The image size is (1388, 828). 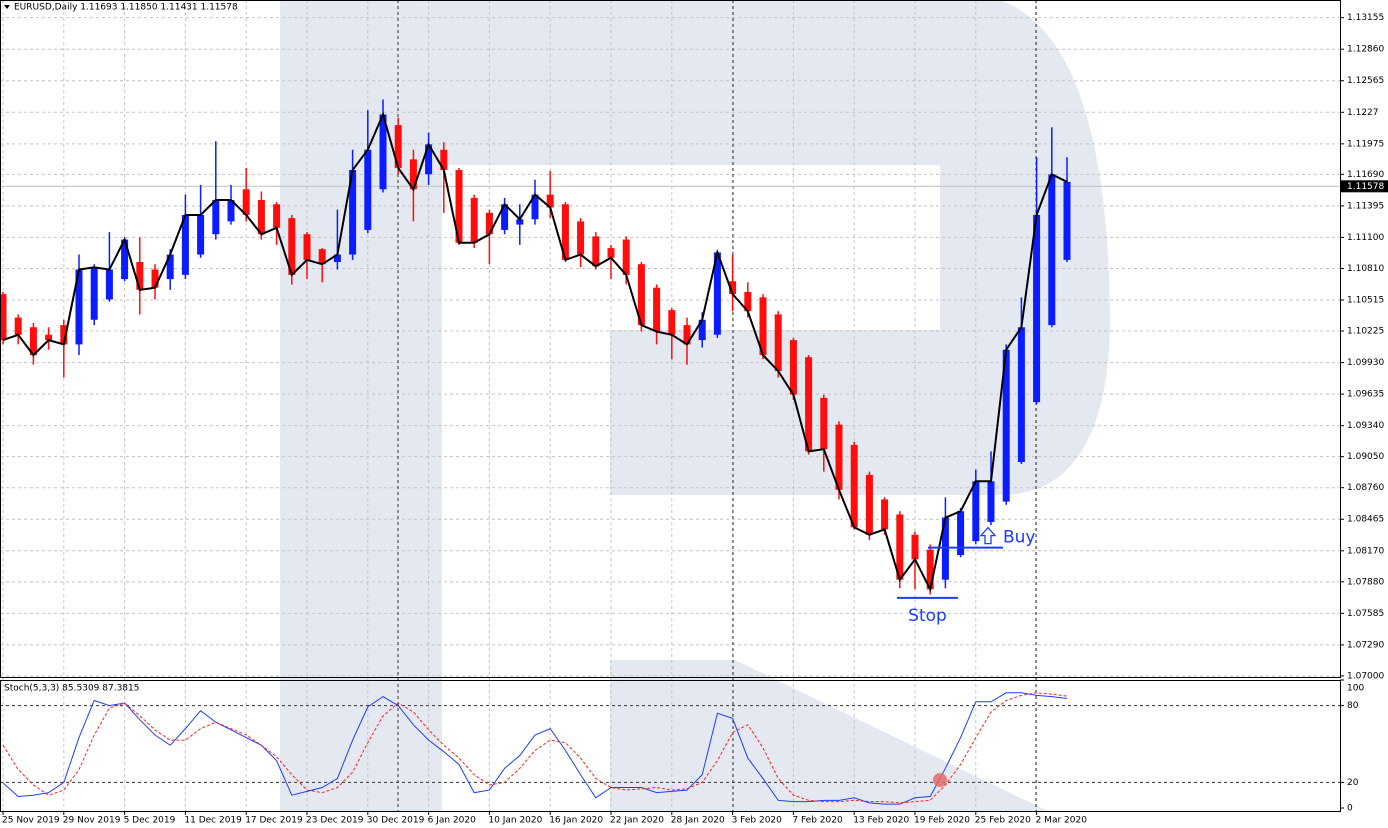 I want to click on watermark-stem, so click(x=361, y=406).